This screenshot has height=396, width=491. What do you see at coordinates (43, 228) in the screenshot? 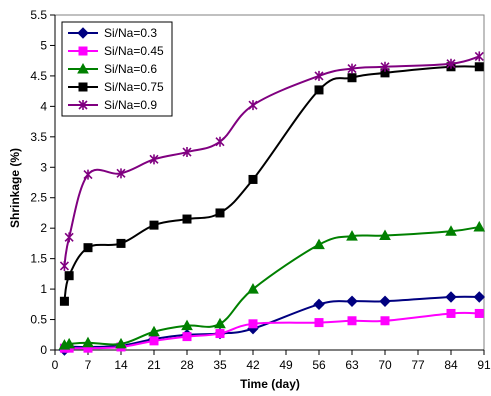
I see `y-tick-label: 2` at bounding box center [43, 228].